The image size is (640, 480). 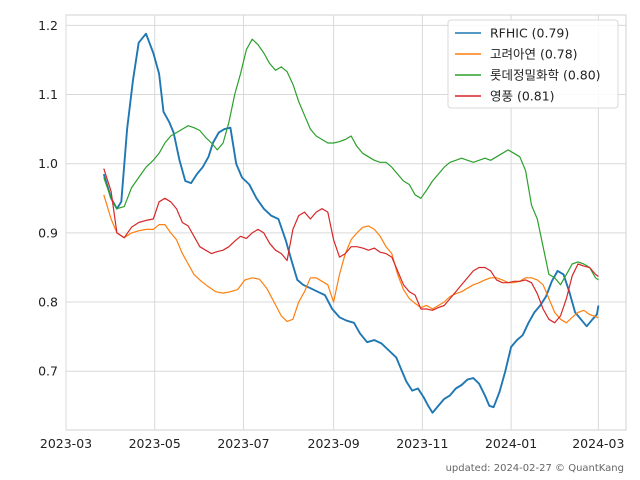 I want to click on x-tick-label: 2023-11, so click(x=422, y=443).